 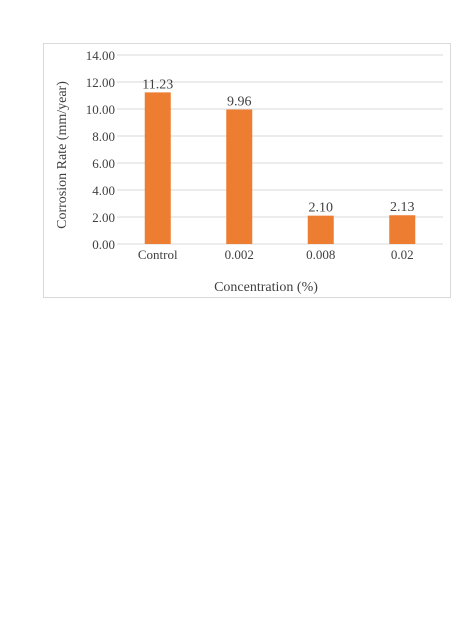 What do you see at coordinates (158, 254) in the screenshot?
I see `x-tick-label: Control` at bounding box center [158, 254].